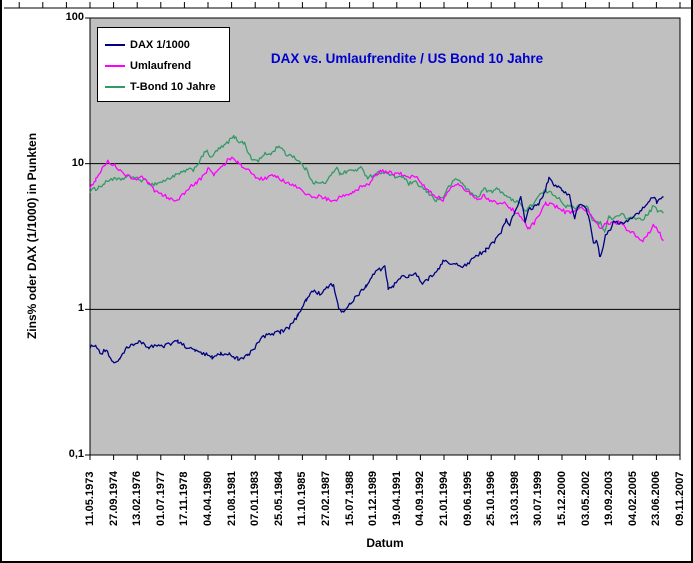  I want to click on y-axis-title: Zins% oder DAX (1/1000) in Punkten, so click(32, 236).